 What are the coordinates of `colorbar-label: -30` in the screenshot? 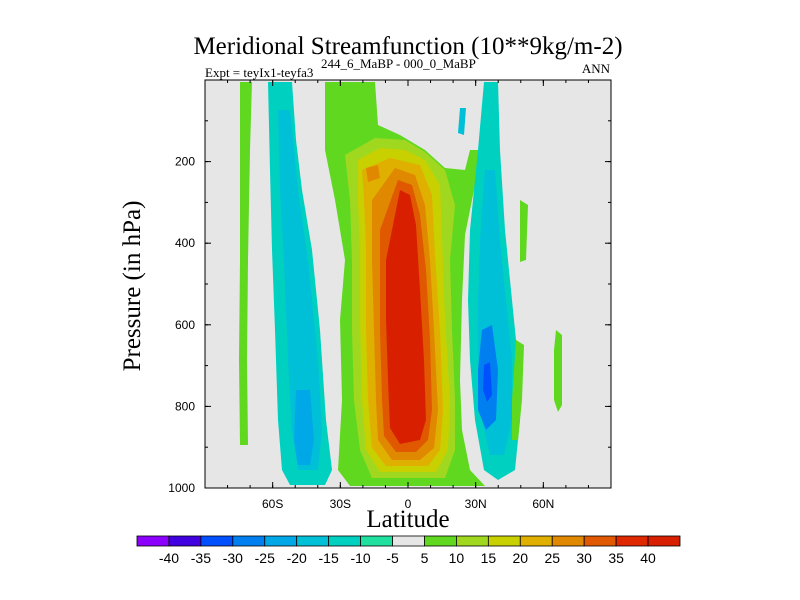 It's located at (233, 558).